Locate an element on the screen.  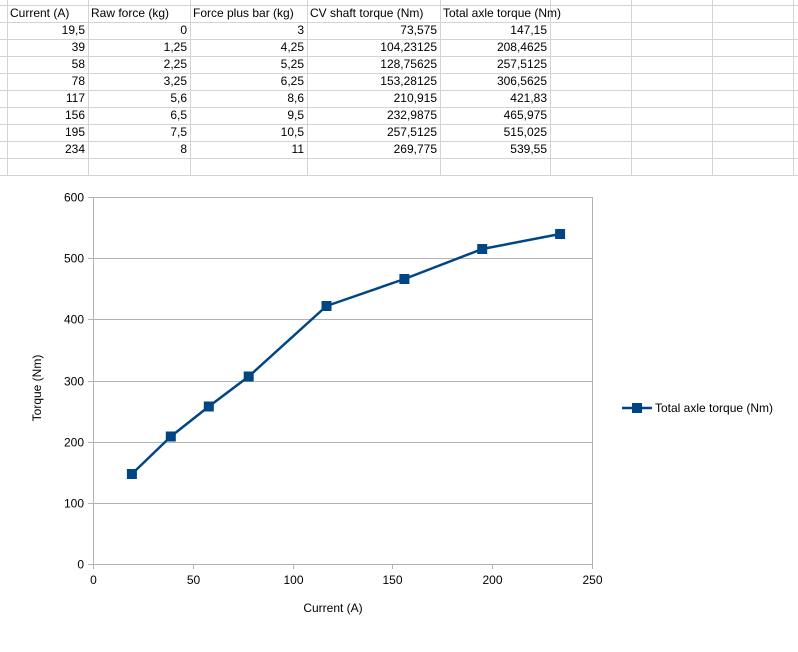
table-cell: 153,28125 is located at coordinates (373, 81).